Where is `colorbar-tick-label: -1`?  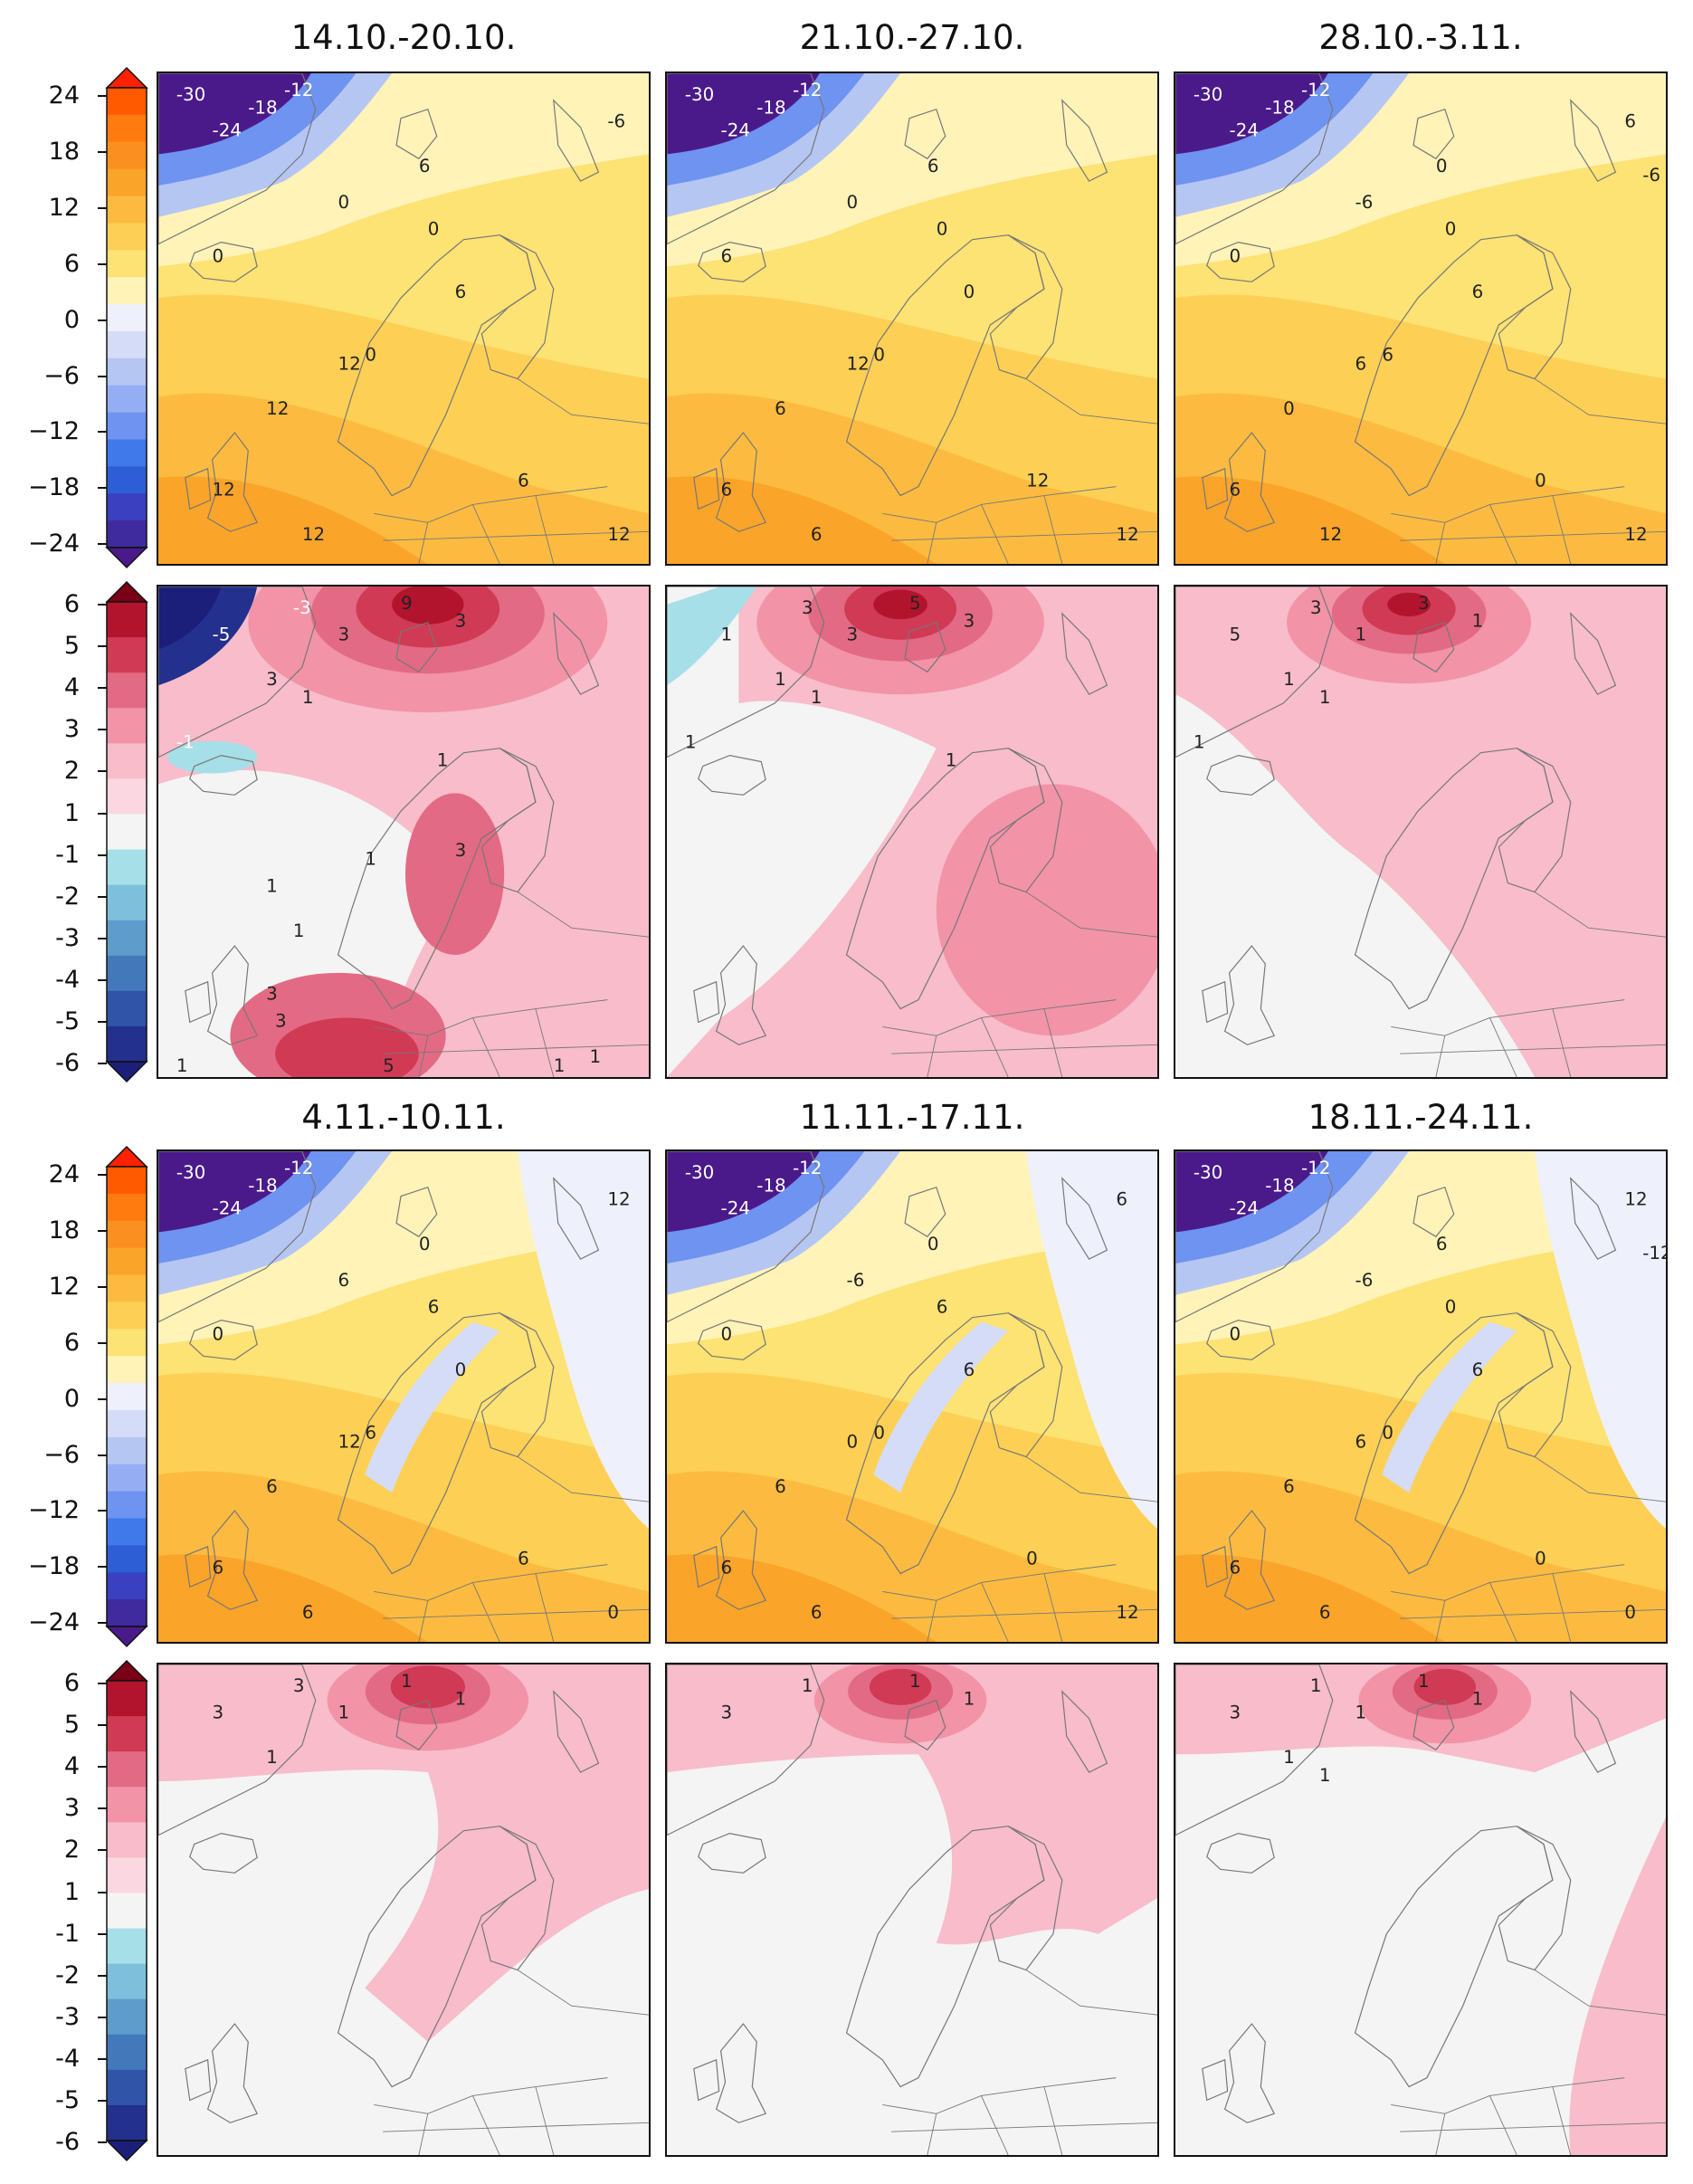
colorbar-tick-label: -1 is located at coordinates (67, 854).